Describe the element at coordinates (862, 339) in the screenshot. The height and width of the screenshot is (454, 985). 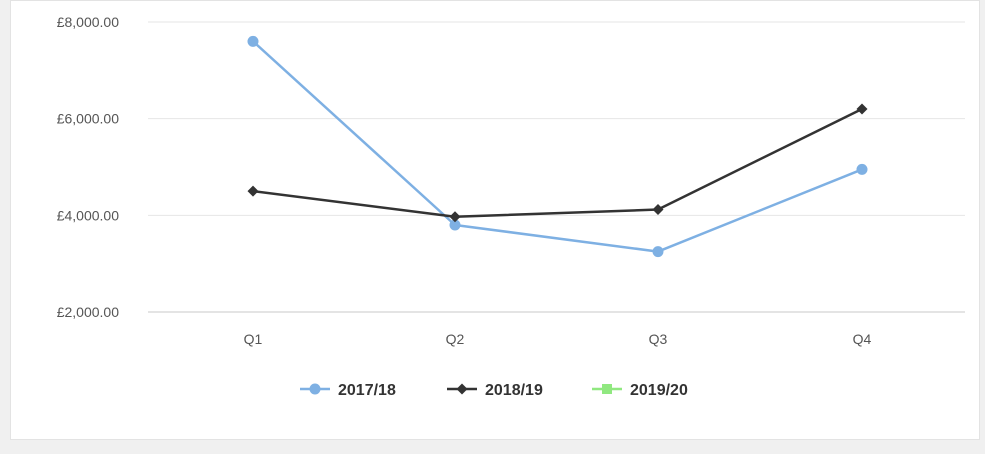
I see `x-tick-label: Q4` at that location.